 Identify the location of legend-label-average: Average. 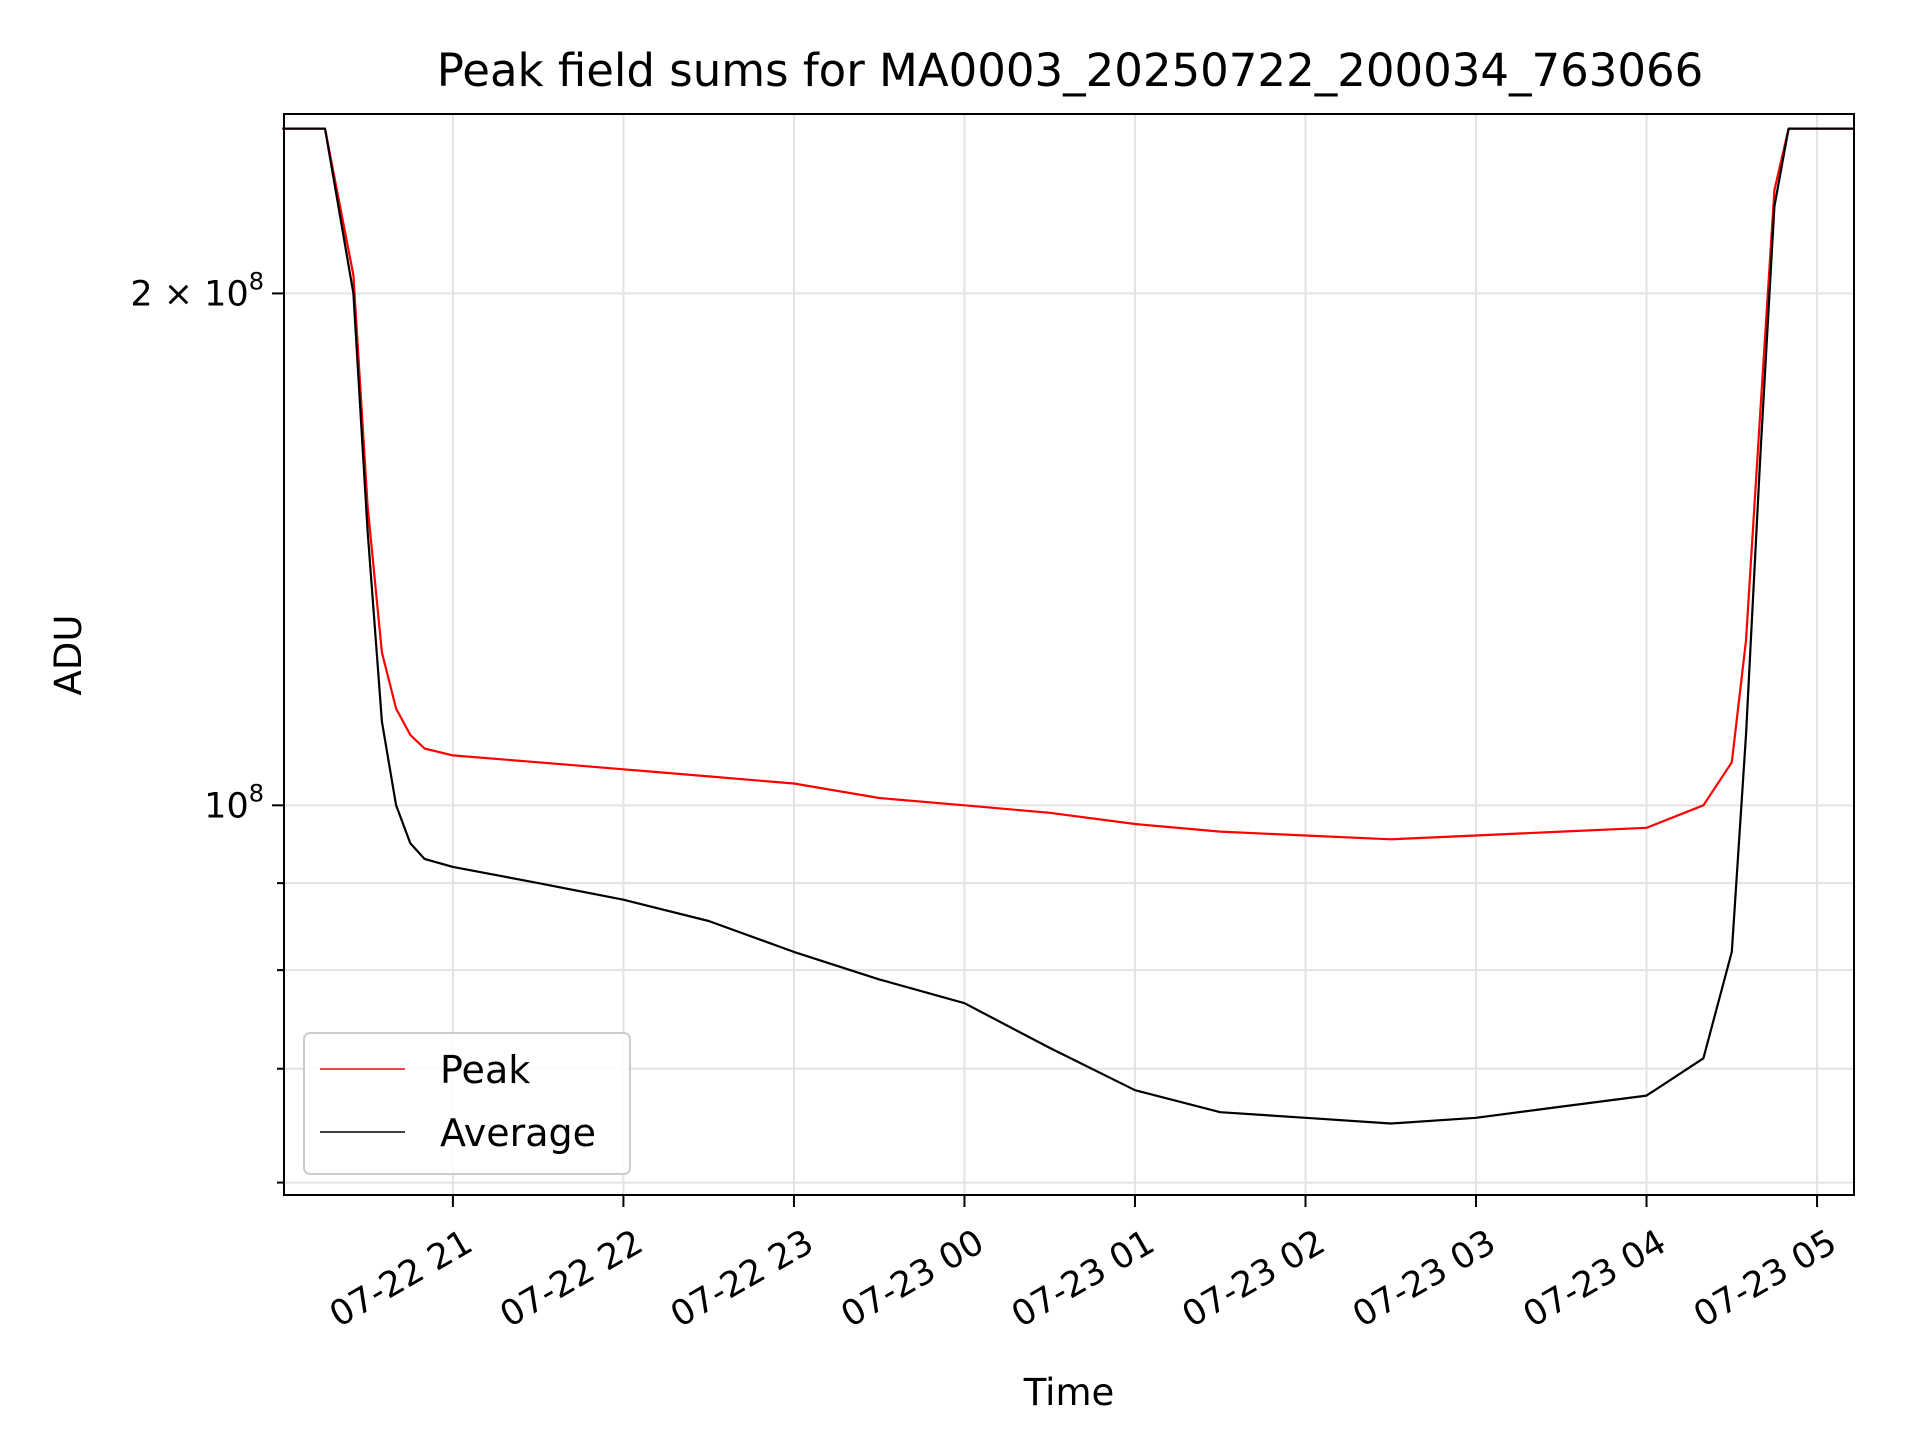
(518, 1133).